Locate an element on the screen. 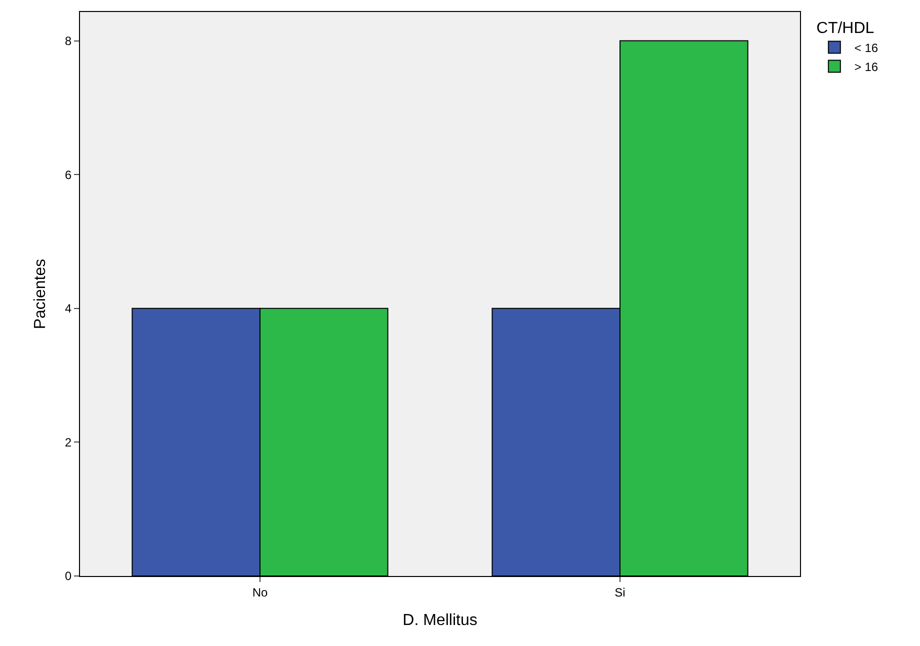 This screenshot has width=920, height=646. x-axis-title: D. Mellitus is located at coordinates (440, 621).